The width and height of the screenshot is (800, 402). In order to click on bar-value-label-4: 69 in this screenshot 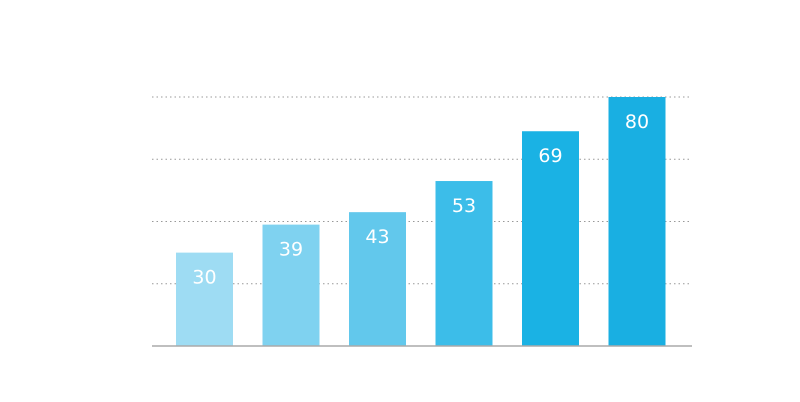, I will do `click(550, 156)`.